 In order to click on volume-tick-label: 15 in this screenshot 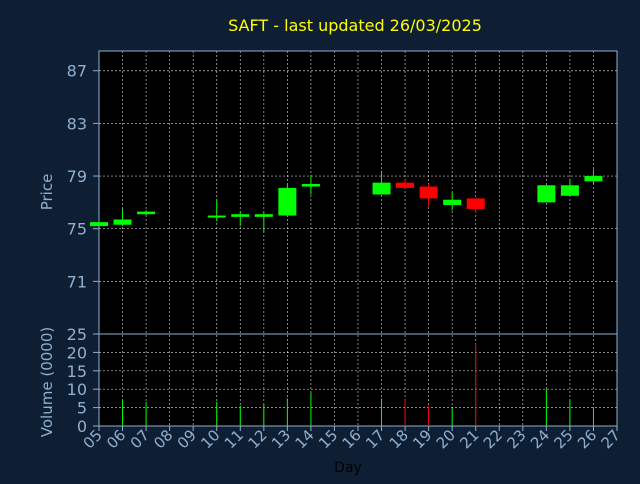, I will do `click(77, 371)`.